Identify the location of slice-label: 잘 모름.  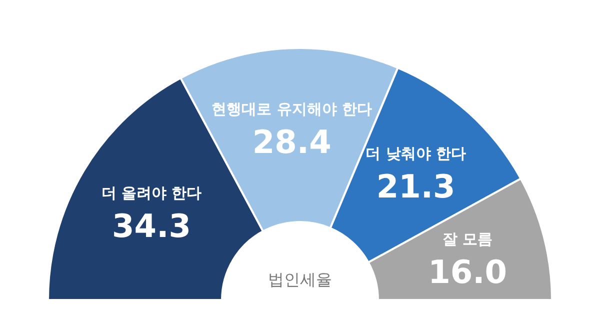
(467, 239).